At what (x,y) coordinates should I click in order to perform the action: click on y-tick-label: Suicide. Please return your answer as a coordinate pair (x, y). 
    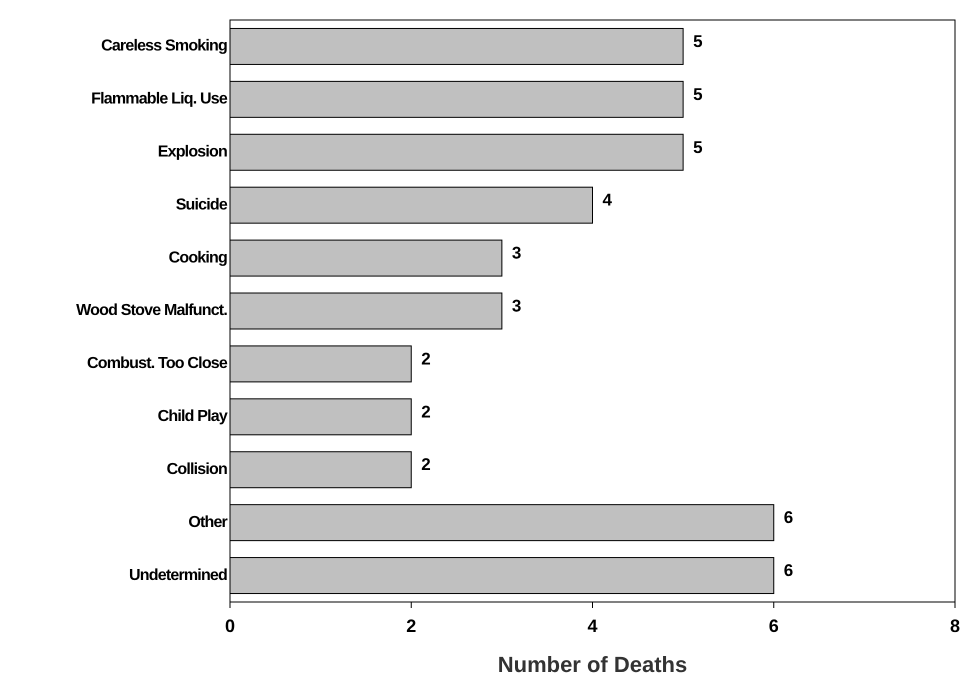
    Looking at the image, I should click on (202, 205).